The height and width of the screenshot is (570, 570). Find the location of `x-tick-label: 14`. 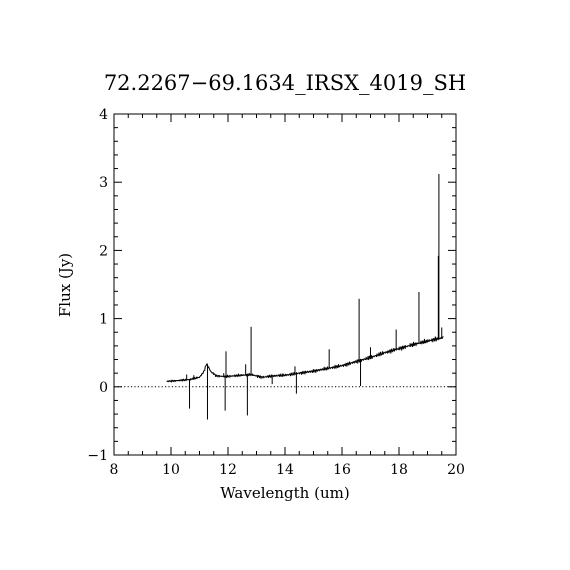

x-tick-label: 14 is located at coordinates (285, 470).